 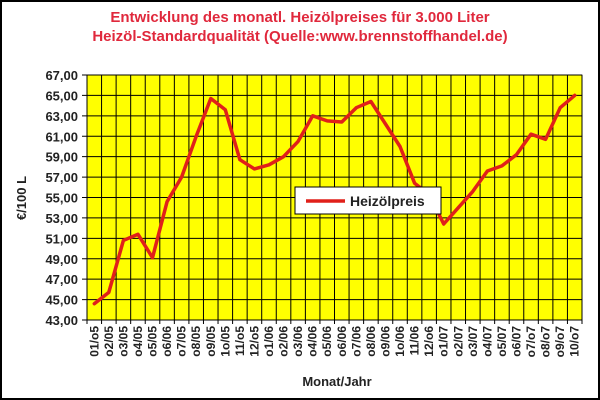 I want to click on x-tick-label: o9/05, so click(x=211, y=341).